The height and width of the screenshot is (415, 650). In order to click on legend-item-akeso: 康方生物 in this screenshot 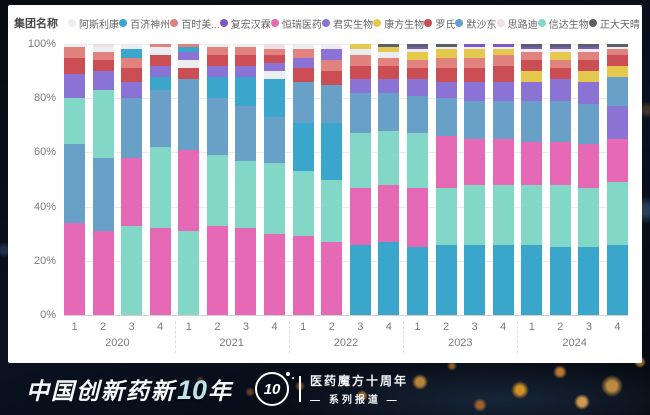, I will do `click(398, 23)`.